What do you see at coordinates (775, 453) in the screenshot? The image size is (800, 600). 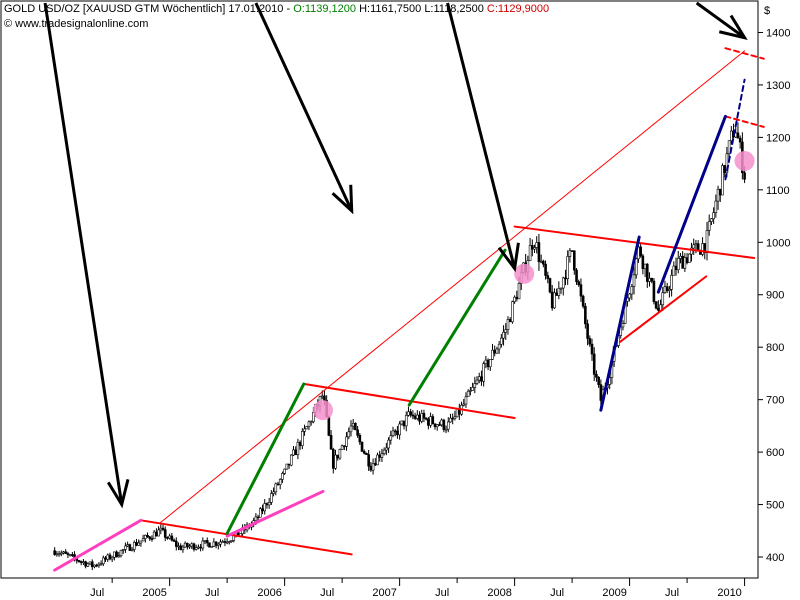 I see `y-tick-label: 600` at bounding box center [775, 453].